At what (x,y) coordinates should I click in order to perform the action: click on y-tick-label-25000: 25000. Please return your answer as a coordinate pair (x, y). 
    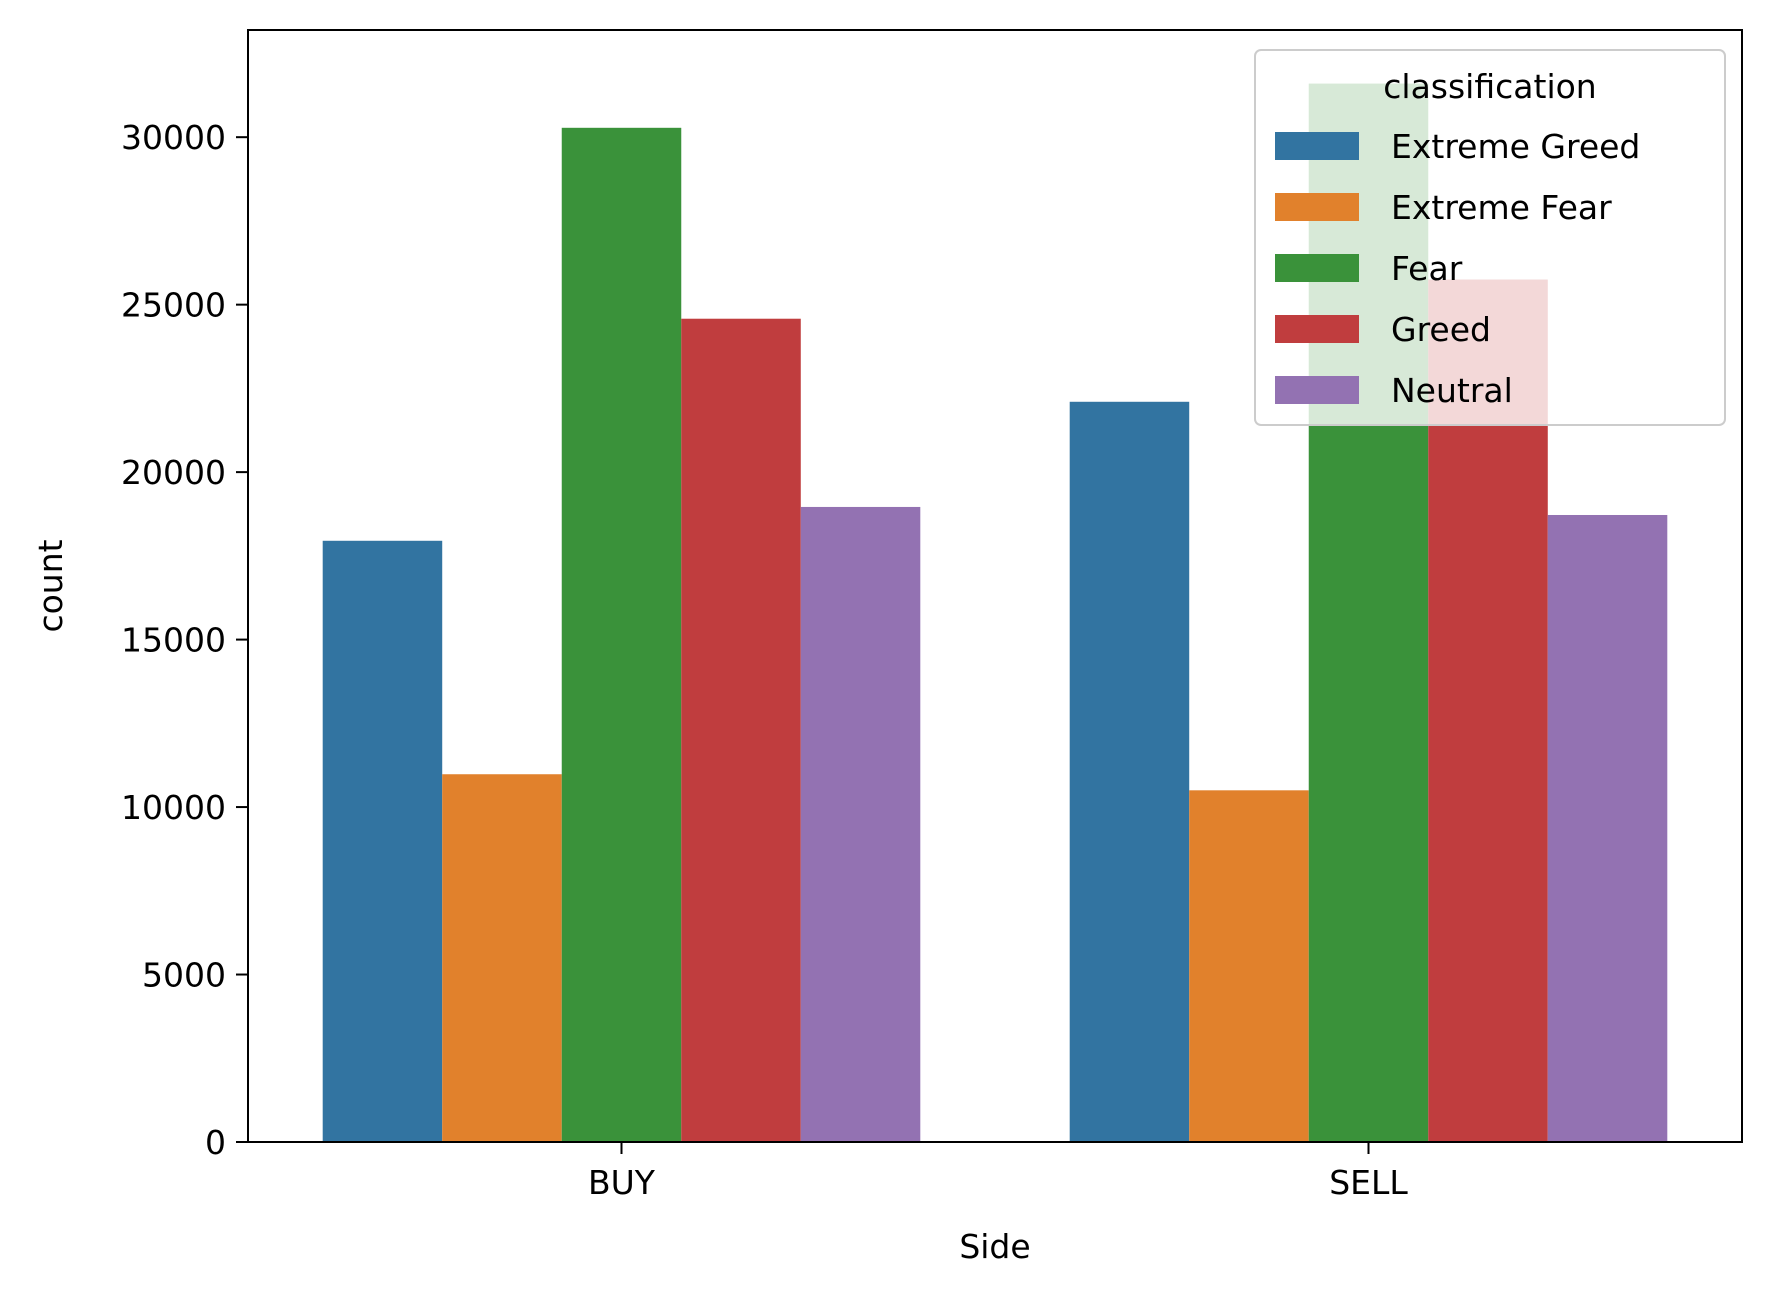
    Looking at the image, I should click on (173, 305).